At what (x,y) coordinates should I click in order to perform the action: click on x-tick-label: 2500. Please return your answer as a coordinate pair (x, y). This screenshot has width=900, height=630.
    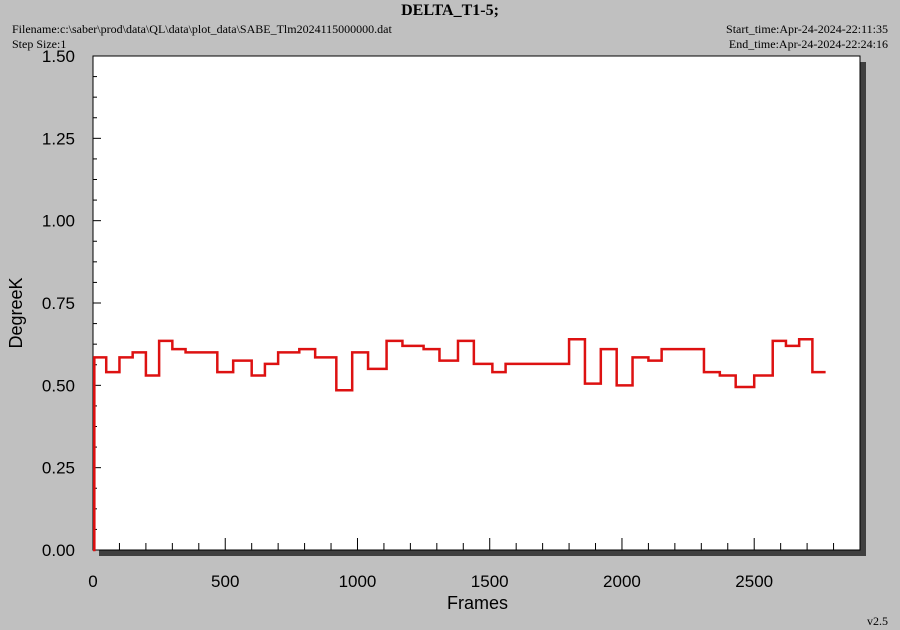
    Looking at the image, I should click on (754, 581).